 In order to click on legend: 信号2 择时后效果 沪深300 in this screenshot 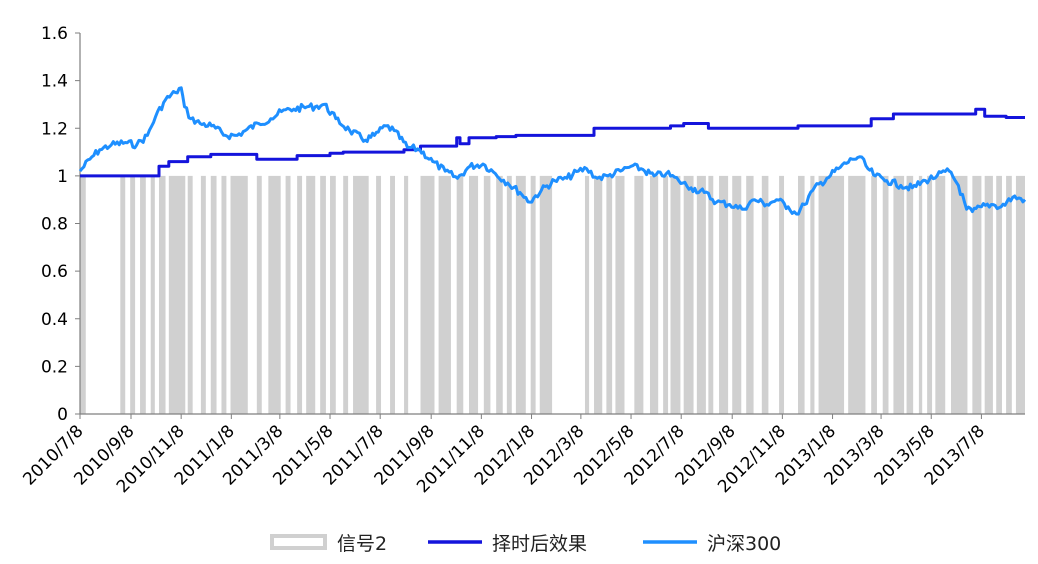, I will do `click(525, 544)`.